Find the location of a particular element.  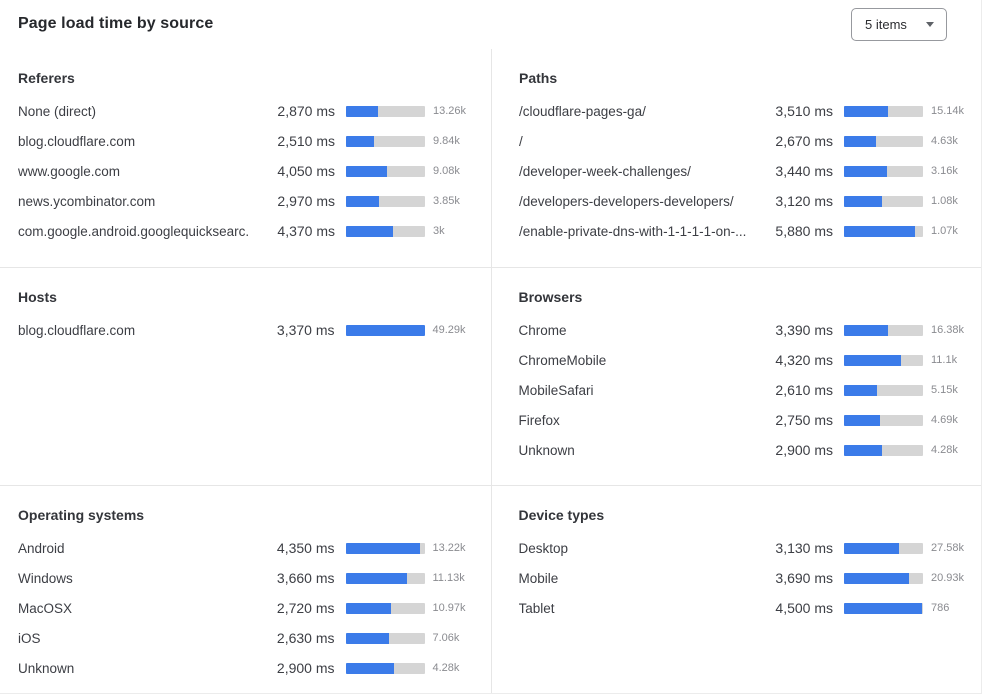

row-count: 9.08k is located at coordinates (446, 171).